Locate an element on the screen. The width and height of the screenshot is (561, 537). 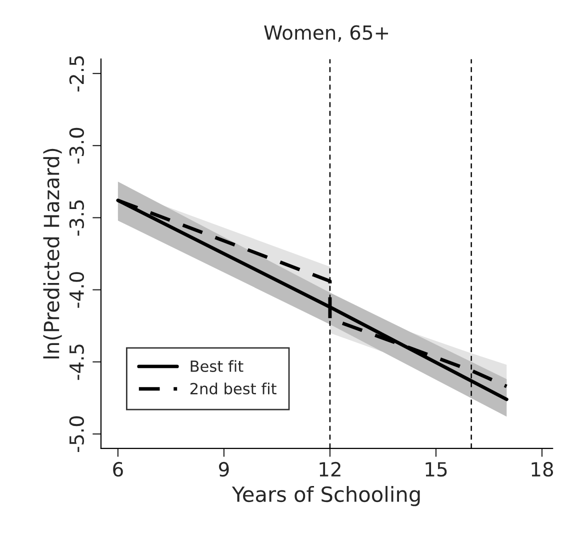
y-tick-label: -2.5 is located at coordinates (76, 74).